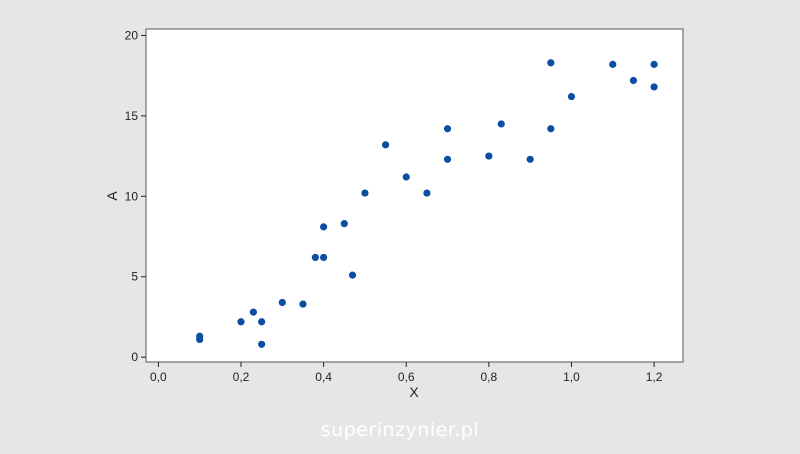  What do you see at coordinates (241, 377) in the screenshot?
I see `x-tick-label: 0,2` at bounding box center [241, 377].